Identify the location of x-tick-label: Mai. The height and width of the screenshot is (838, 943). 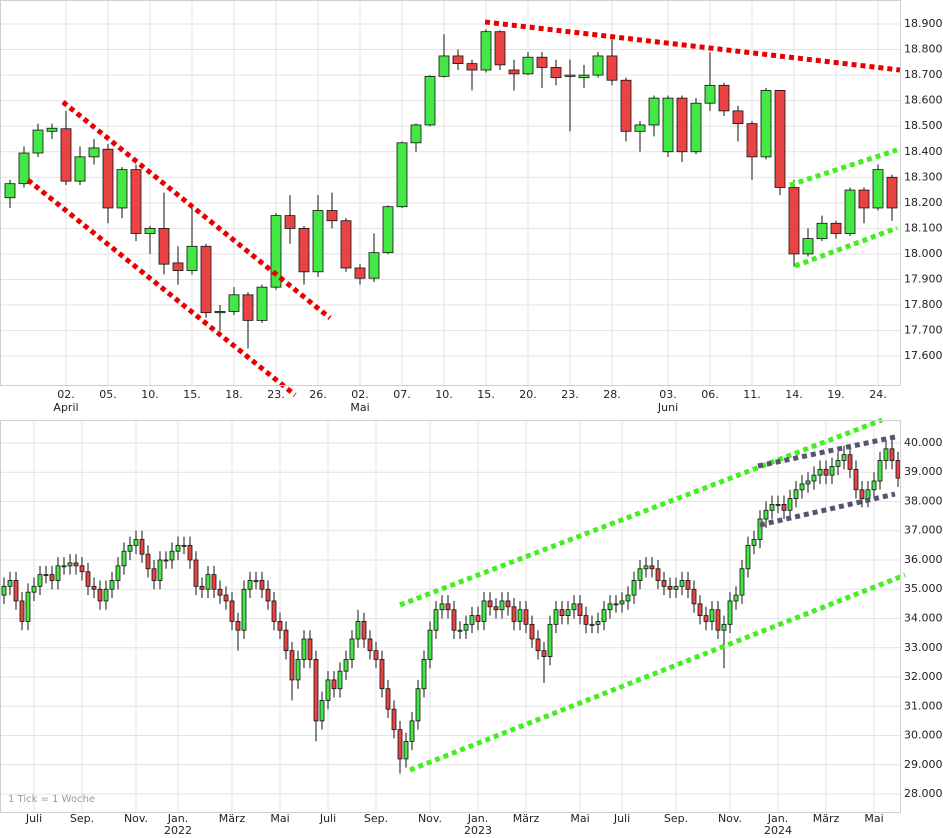
(579, 818).